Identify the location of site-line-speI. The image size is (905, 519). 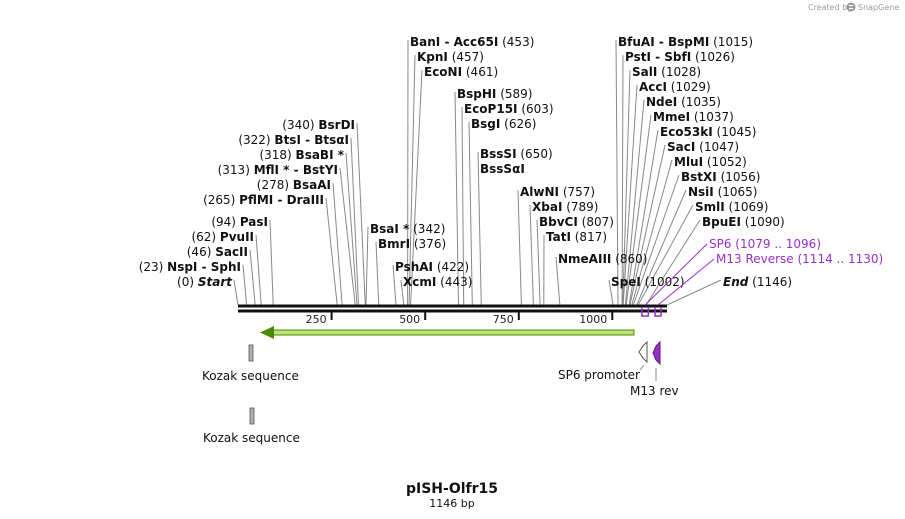
(611, 292).